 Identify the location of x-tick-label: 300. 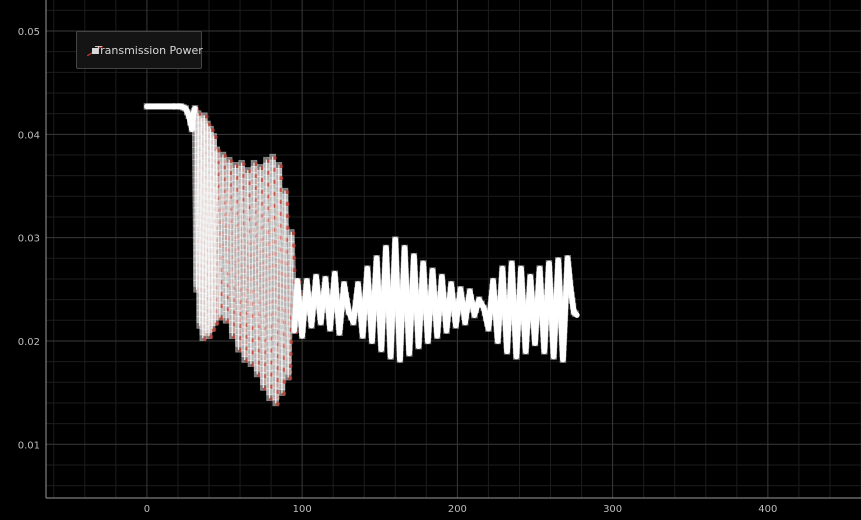
(612, 509).